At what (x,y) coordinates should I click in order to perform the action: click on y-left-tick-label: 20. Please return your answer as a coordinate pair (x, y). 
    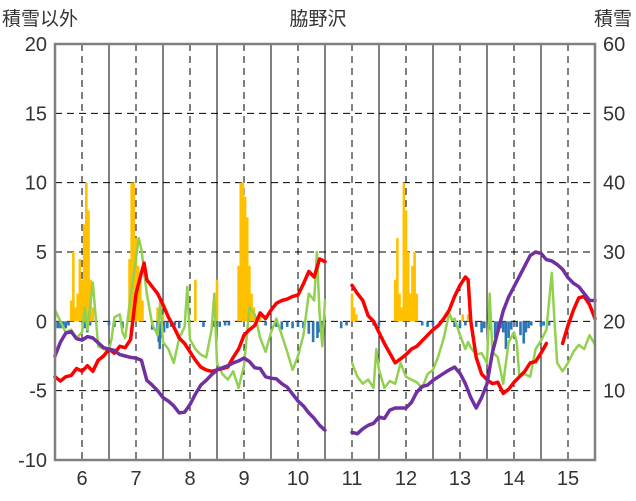
    Looking at the image, I should click on (36, 45).